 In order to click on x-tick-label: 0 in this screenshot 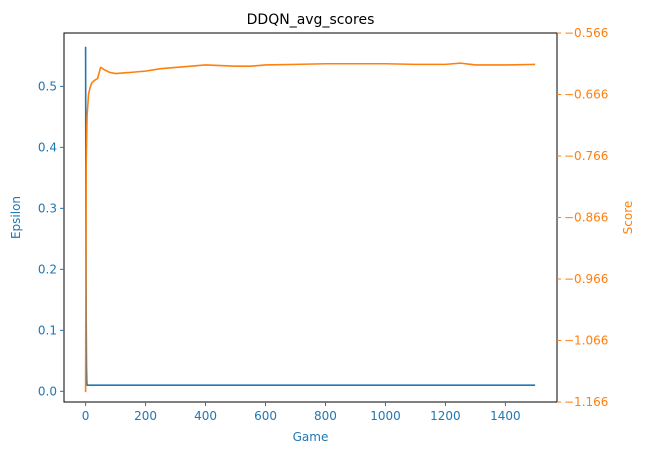, I will do `click(86, 416)`.